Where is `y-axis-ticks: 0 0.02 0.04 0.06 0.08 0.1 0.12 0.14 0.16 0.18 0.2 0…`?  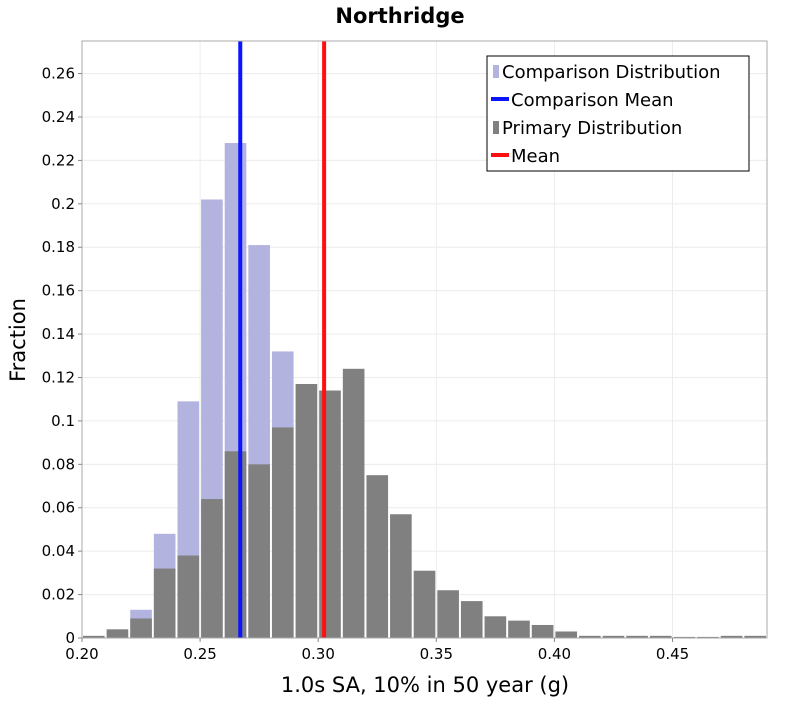 y-axis-ticks: 0 0.02 0.04 0.06 0.08 0.1 0.12 0.14 0.16 0.18 0.2 0… is located at coordinates (62, 356).